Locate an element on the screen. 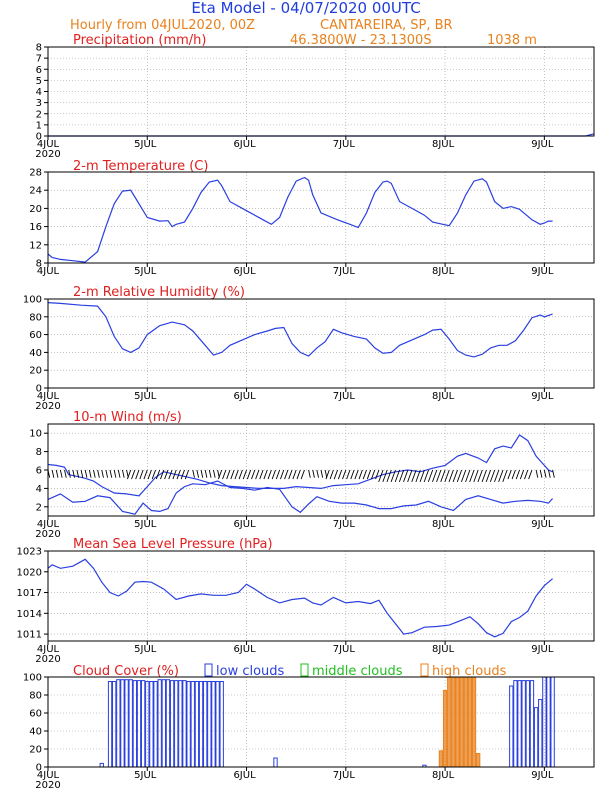 The height and width of the screenshot is (792, 612). precip-ytick-label: 0 is located at coordinates (39, 137).